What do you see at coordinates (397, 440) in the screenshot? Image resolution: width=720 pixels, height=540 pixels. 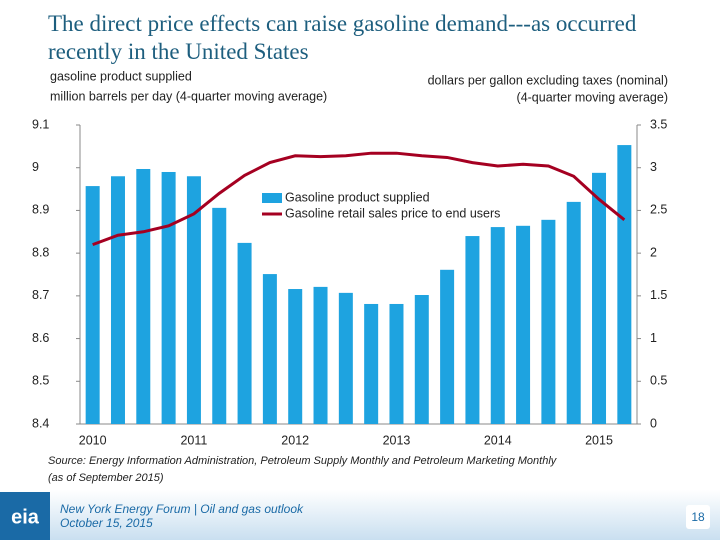 I see `x-tick-label: 2013` at bounding box center [397, 440].